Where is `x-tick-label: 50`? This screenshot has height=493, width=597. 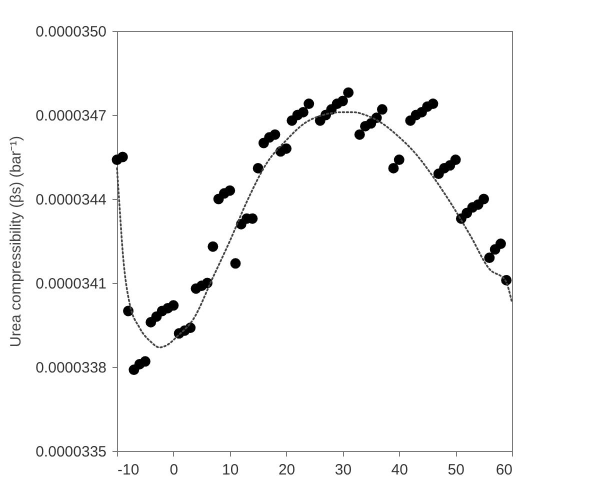 x-tick-label: 50 is located at coordinates (456, 470).